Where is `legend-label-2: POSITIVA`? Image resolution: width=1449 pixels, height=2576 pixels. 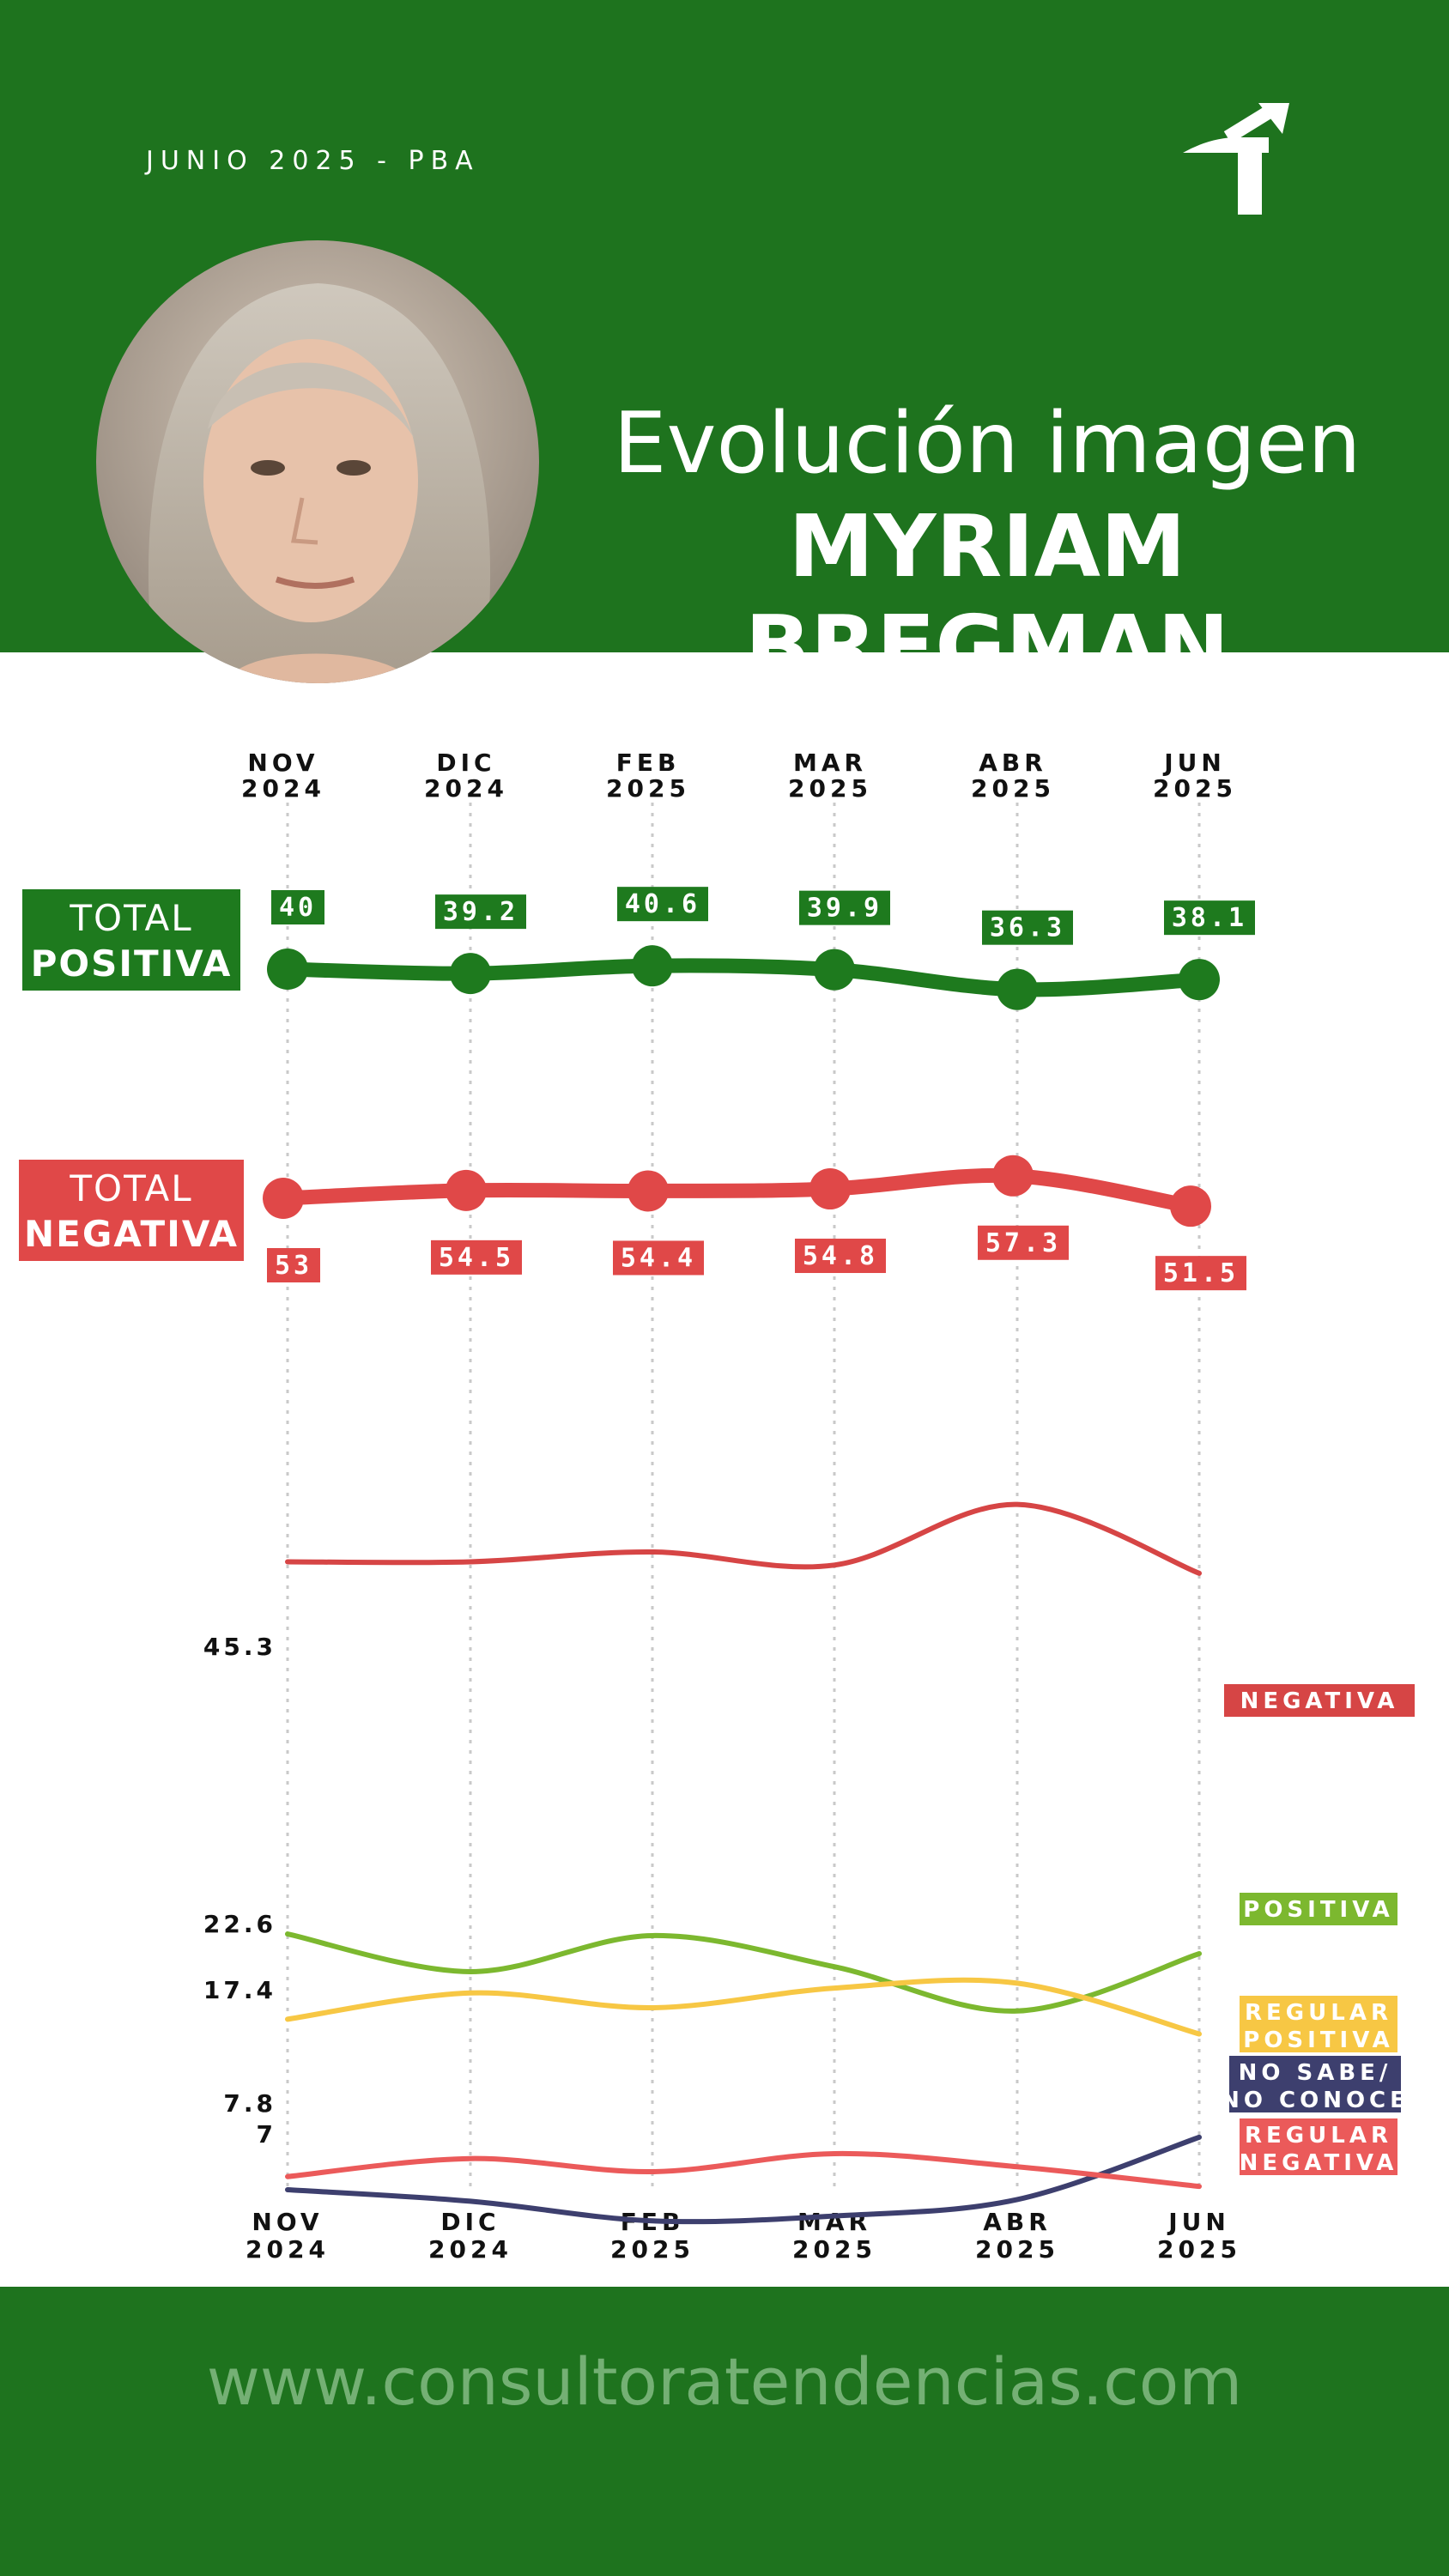 legend-label-2: POSITIVA is located at coordinates (1318, 2040).